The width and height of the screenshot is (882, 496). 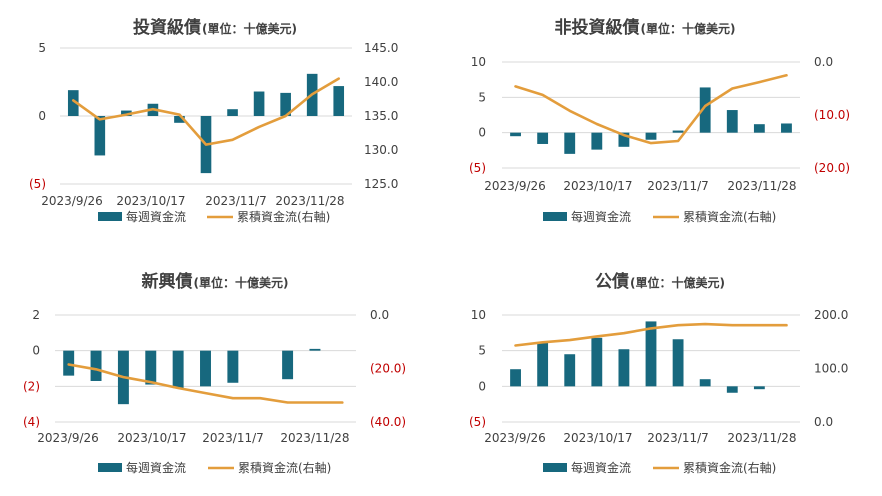 I want to click on y-right-tick-label: (10.0), so click(x=832, y=115).